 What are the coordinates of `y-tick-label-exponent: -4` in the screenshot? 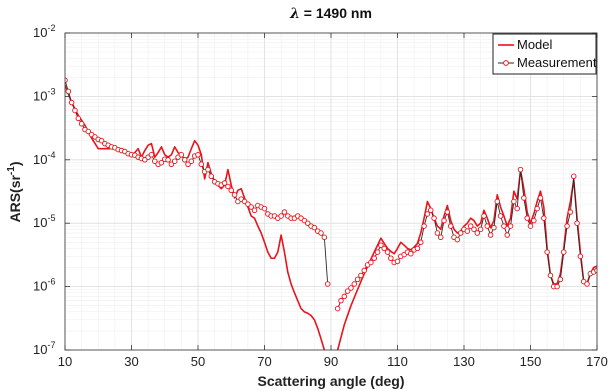 It's located at (51, 155).